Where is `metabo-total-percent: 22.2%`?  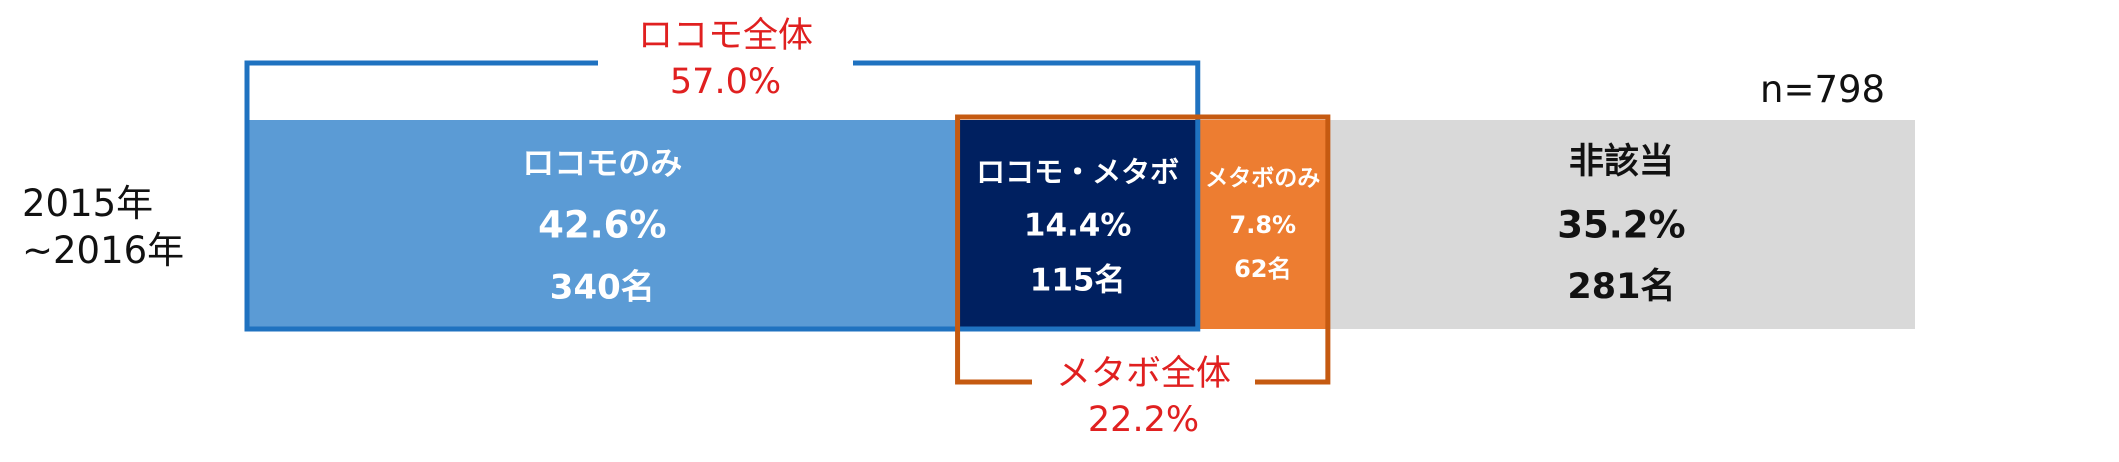
metabo-total-percent: 22.2% is located at coordinates (1143, 420).